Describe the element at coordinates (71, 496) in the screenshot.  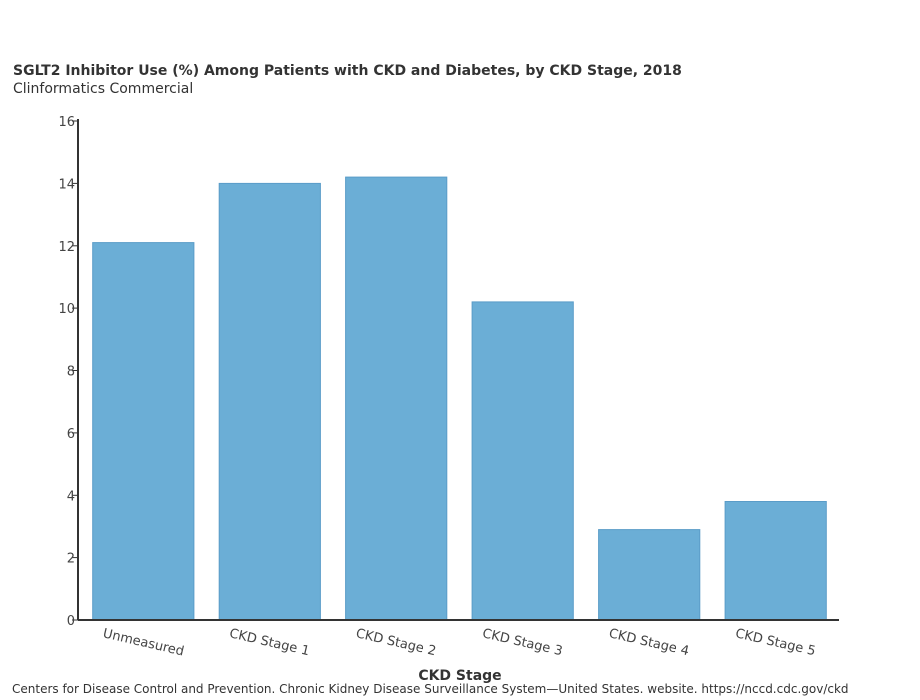
I see `y-tick-label-2: 4` at that location.